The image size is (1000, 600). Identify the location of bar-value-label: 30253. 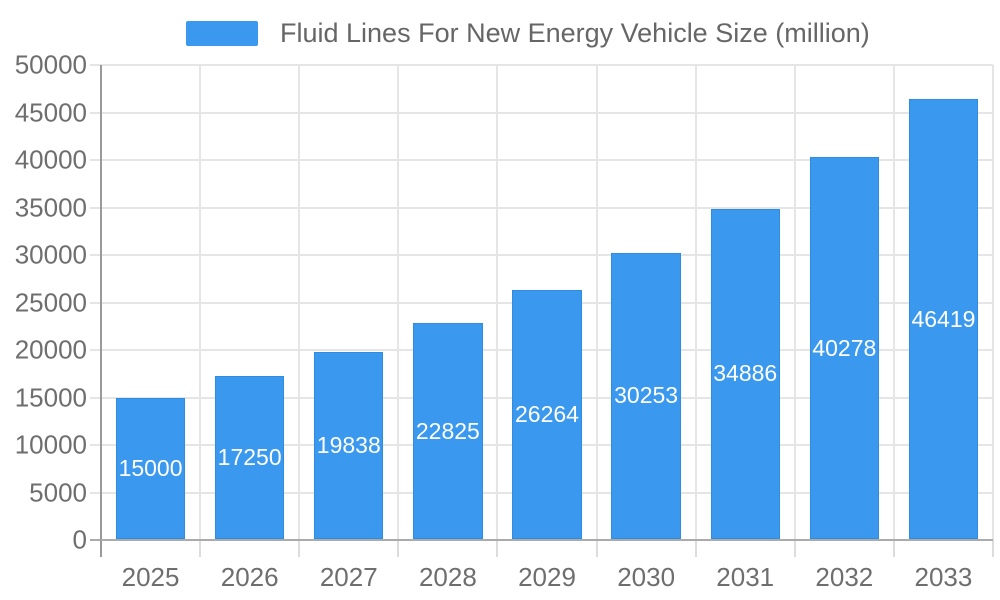
(646, 395).